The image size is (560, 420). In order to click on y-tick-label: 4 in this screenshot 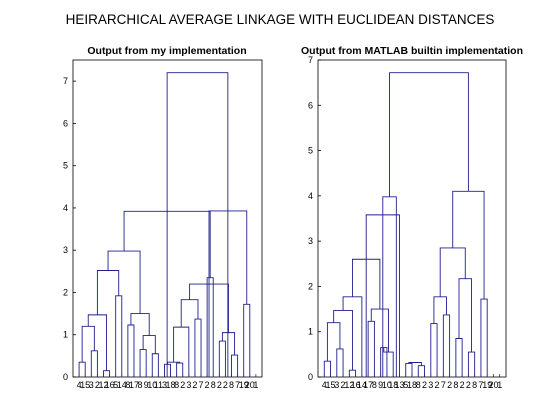, I will do `click(65, 208)`.